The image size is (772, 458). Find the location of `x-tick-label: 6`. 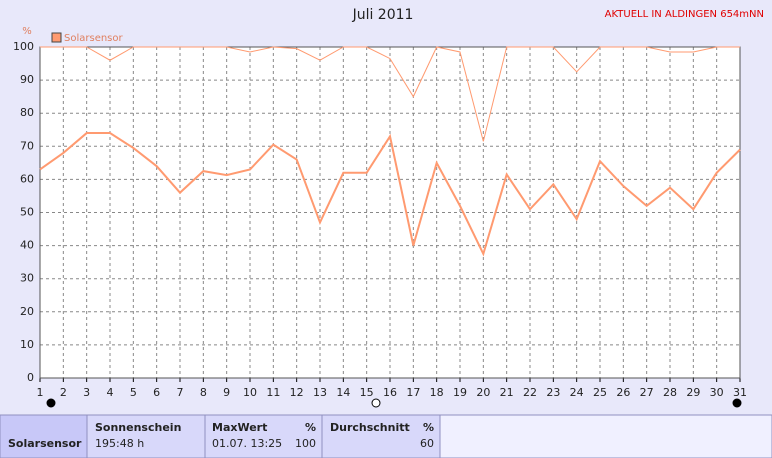

x-tick-label: 6 is located at coordinates (156, 392).